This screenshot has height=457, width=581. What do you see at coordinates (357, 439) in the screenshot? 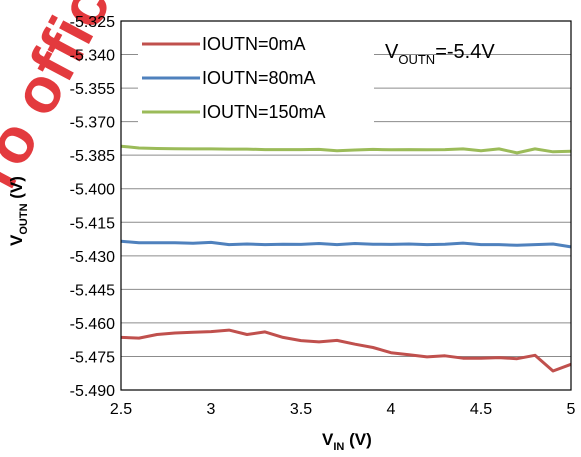
I see `x-axis-title-unit: (V)` at bounding box center [357, 439].